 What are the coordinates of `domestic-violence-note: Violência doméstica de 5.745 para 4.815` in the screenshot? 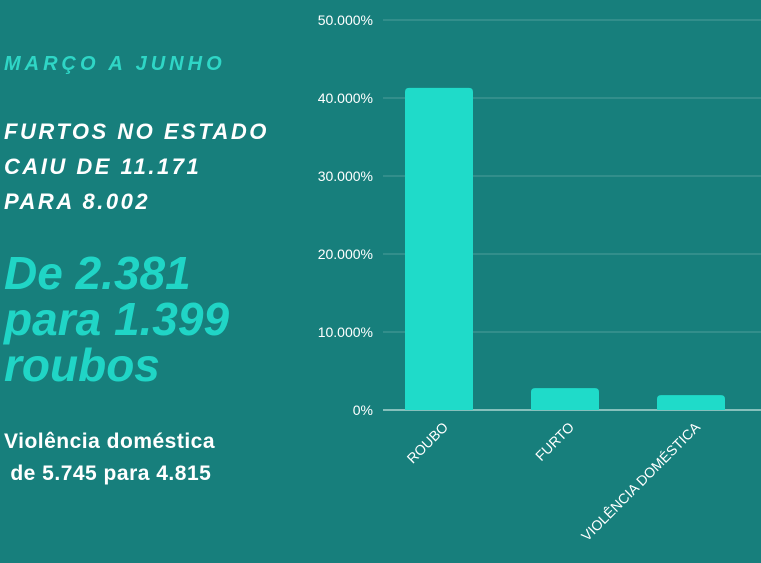 It's located at (109, 458).